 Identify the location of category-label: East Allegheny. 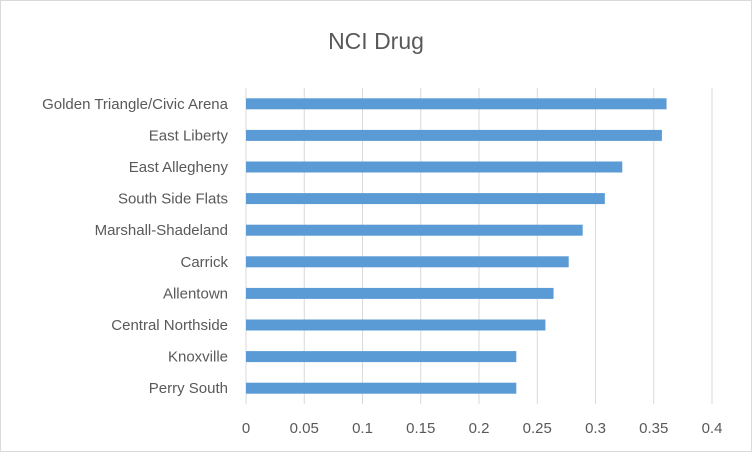
(179, 167).